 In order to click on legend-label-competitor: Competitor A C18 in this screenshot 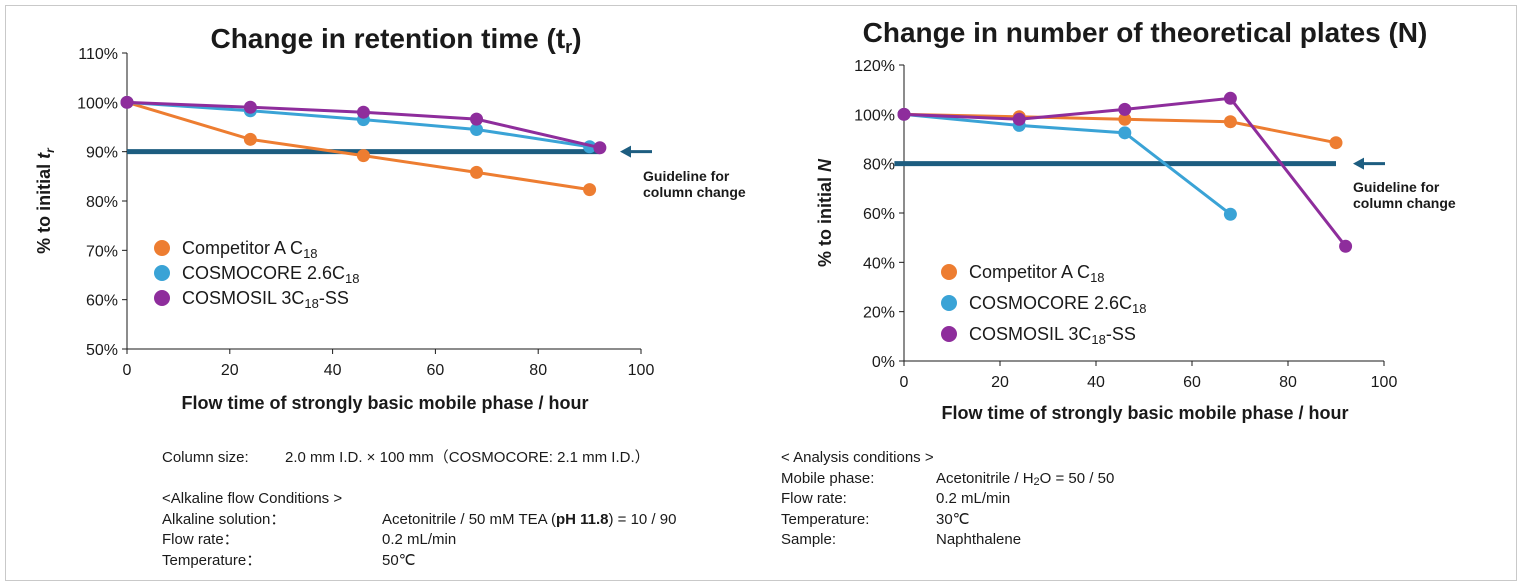, I will do `click(1037, 273)`.